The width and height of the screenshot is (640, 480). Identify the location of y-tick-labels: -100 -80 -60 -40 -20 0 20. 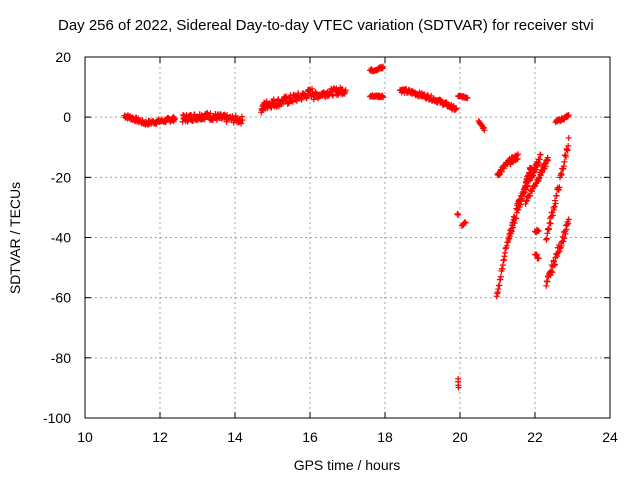
(57, 237).